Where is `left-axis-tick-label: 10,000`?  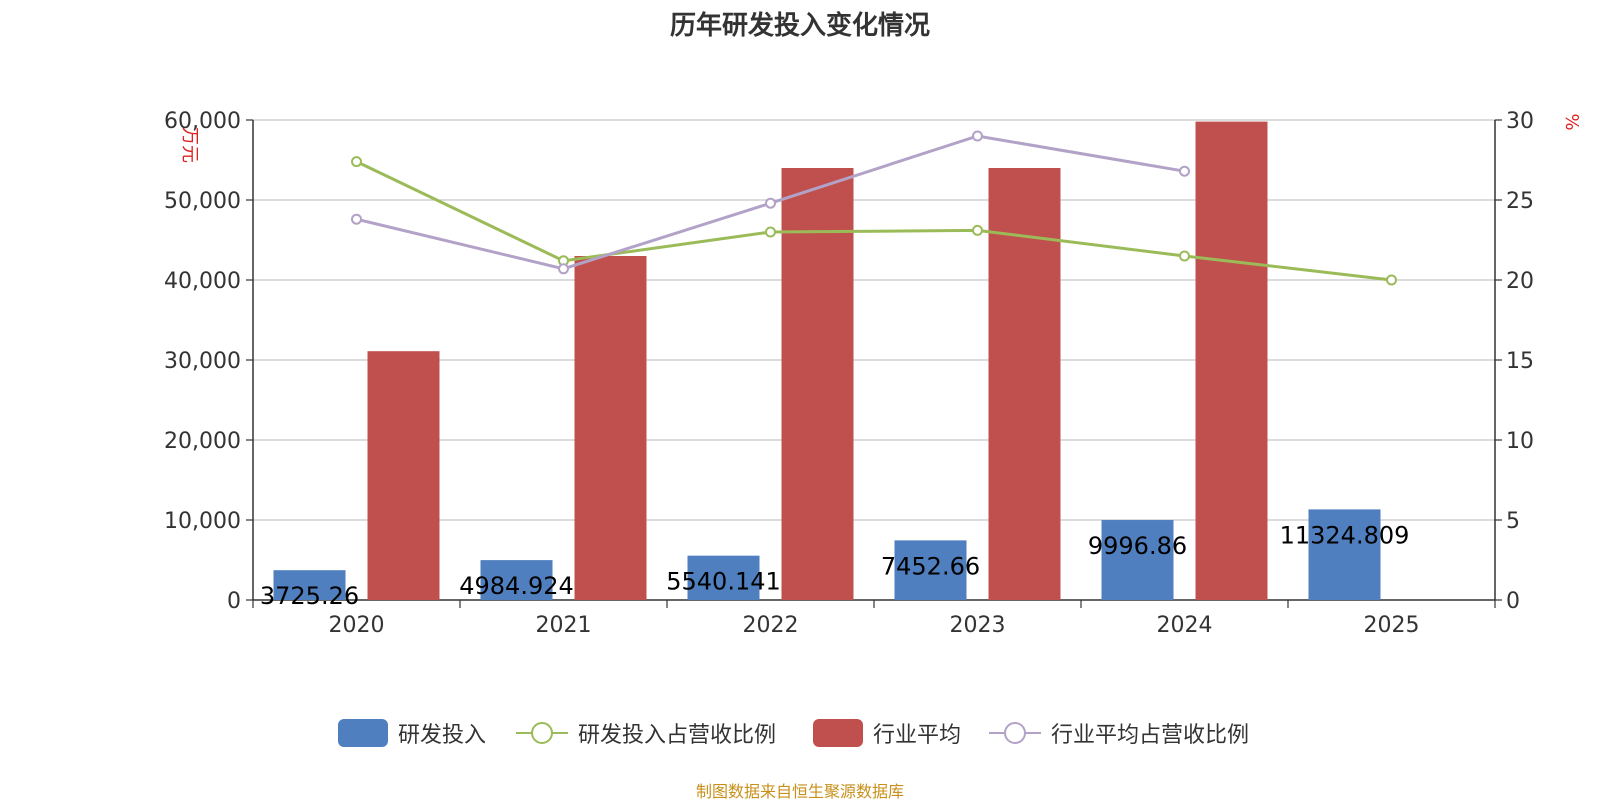 left-axis-tick-label: 10,000 is located at coordinates (202, 521).